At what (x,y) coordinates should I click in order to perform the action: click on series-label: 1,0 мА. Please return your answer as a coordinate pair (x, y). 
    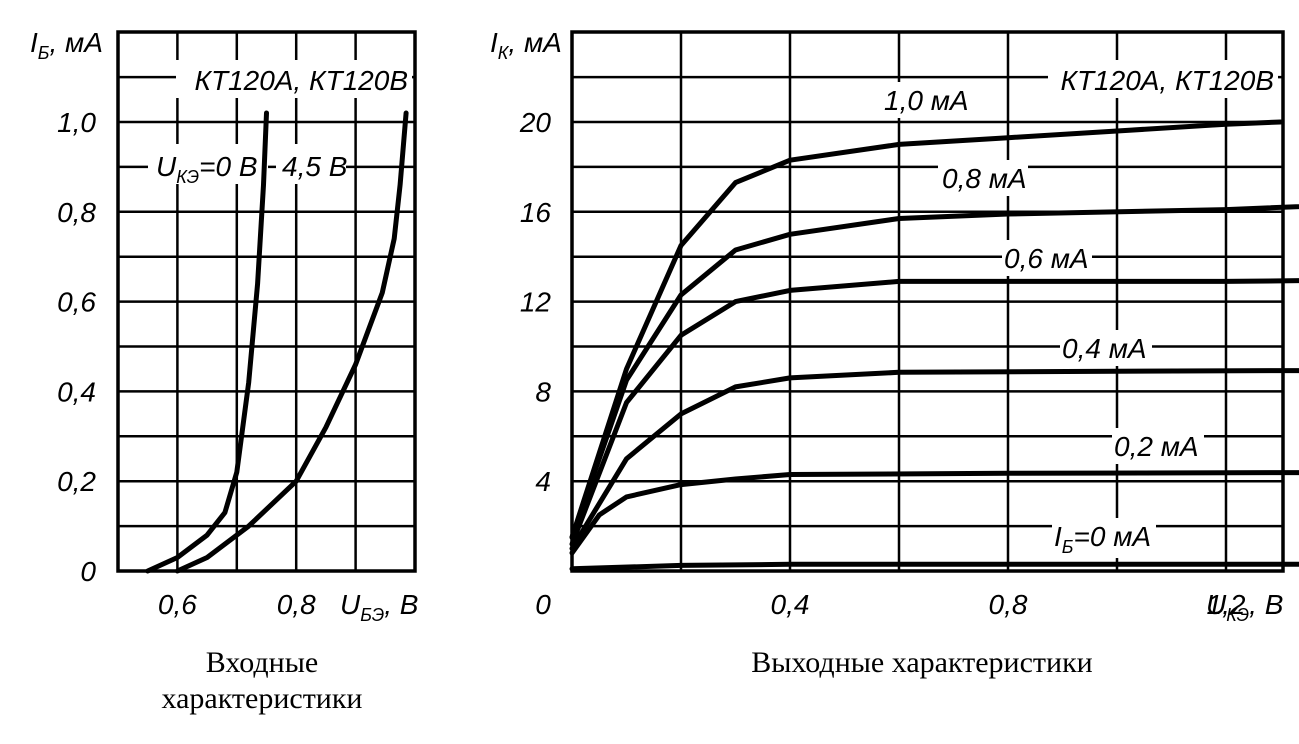
    Looking at the image, I should click on (926, 100).